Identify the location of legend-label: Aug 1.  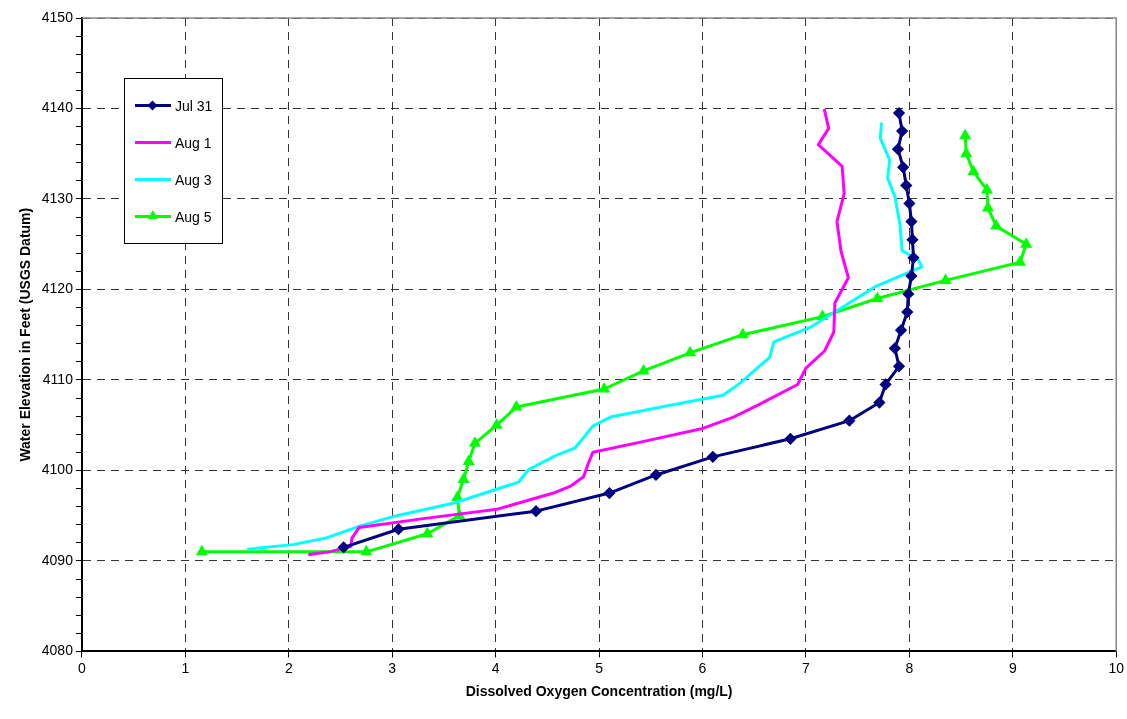
(193, 142).